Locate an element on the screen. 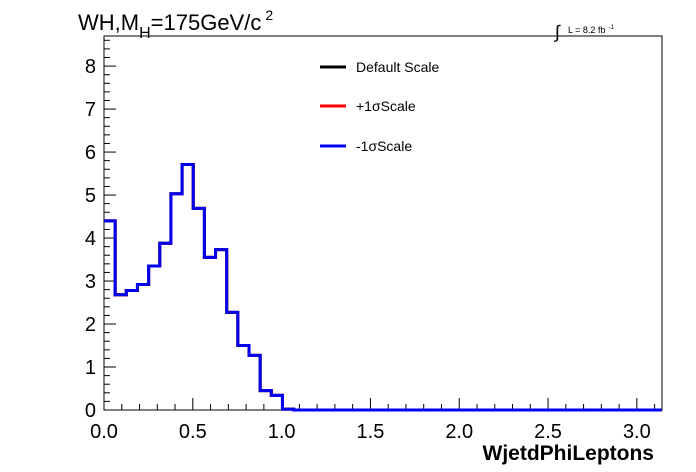 Image resolution: width=696 pixels, height=472 pixels. y-tick-label: 1 is located at coordinates (90, 368).